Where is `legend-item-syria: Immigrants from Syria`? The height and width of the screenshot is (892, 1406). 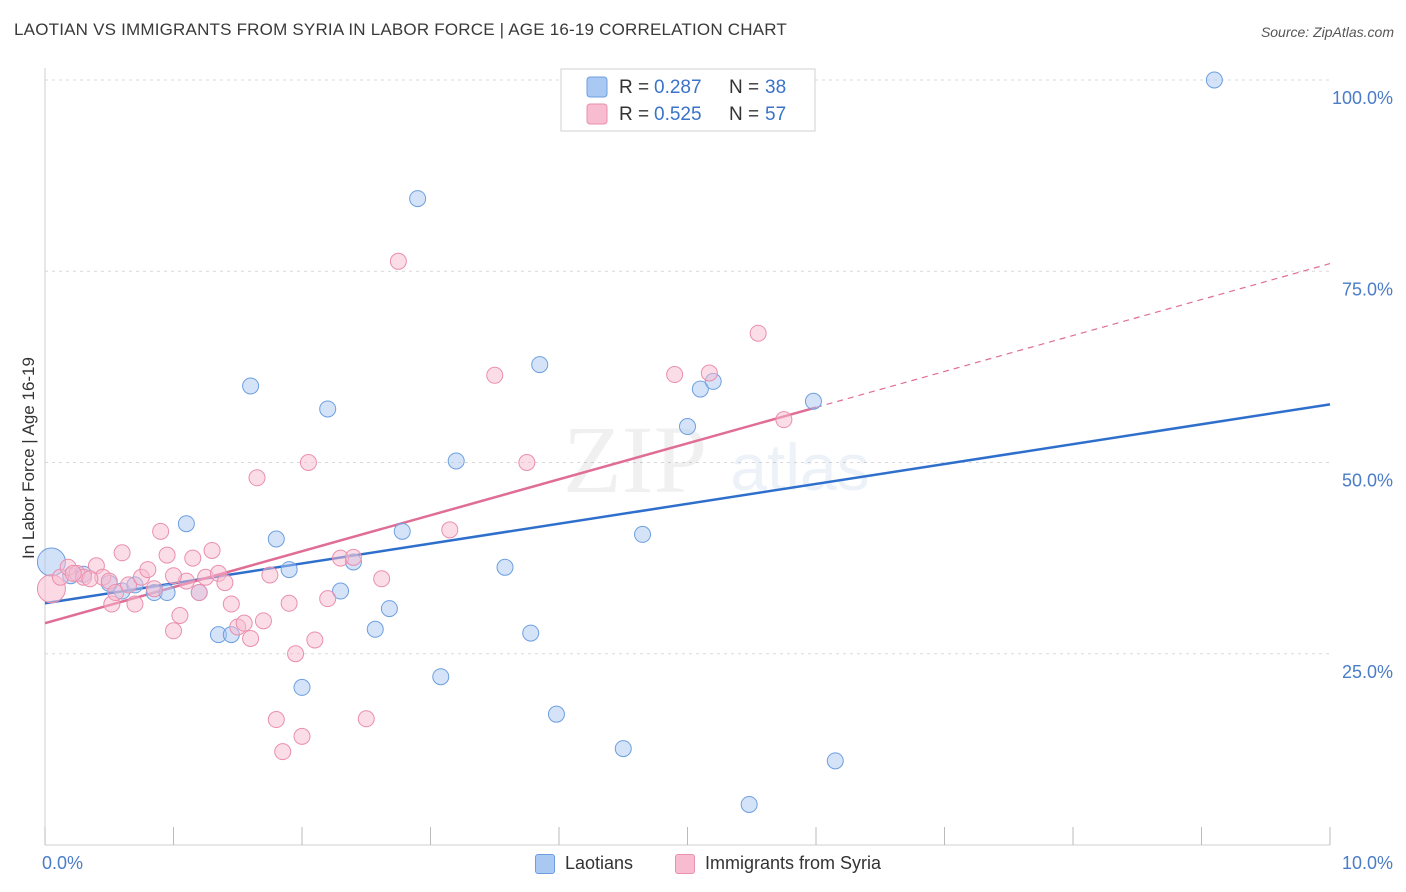
legend-item-syria: Immigrants from Syria is located at coordinates (778, 863).